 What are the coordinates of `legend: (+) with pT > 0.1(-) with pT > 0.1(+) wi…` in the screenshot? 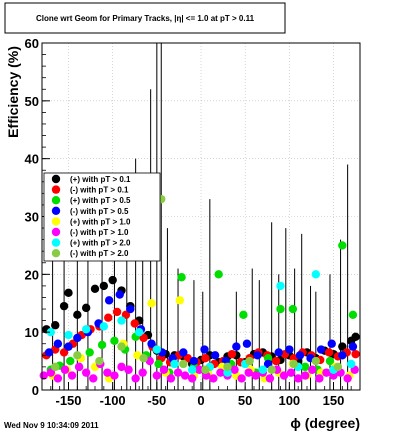 It's located at (102, 217).